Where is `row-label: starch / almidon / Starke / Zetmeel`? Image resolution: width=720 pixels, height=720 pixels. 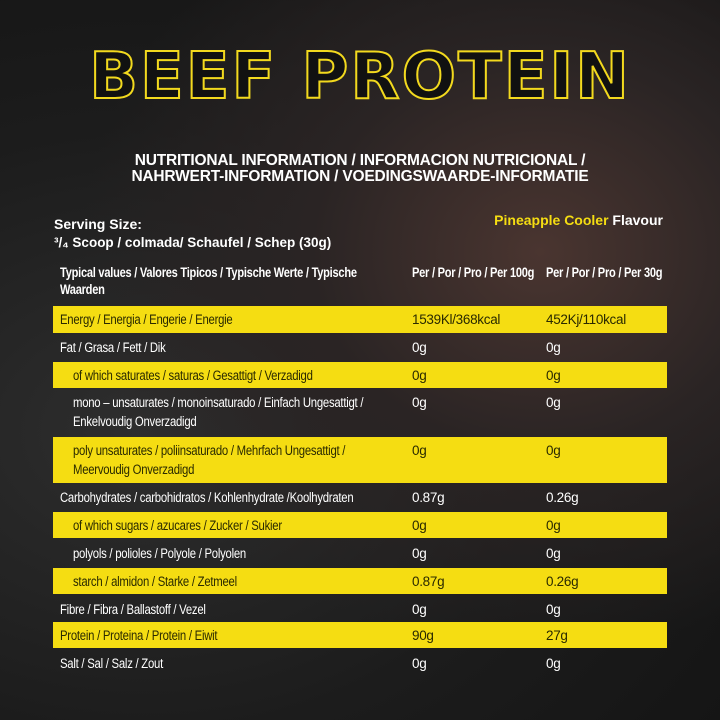 row-label: starch / almidon / Starke / Zetmeel is located at coordinates (155, 581).